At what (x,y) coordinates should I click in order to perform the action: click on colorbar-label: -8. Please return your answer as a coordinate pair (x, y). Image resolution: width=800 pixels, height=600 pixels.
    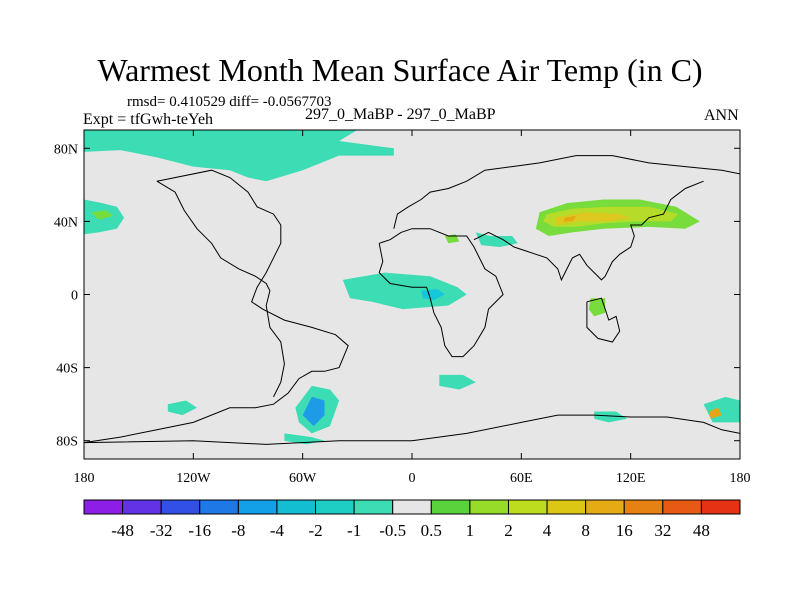
    Looking at the image, I should click on (238, 530).